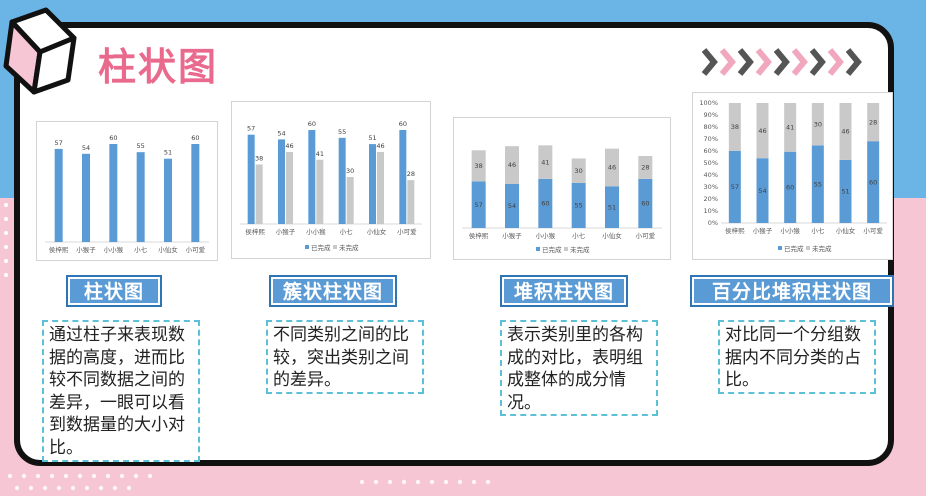 The image size is (926, 496). What do you see at coordinates (711, 139) in the screenshot?
I see `y-tick-label: 70%` at bounding box center [711, 139].